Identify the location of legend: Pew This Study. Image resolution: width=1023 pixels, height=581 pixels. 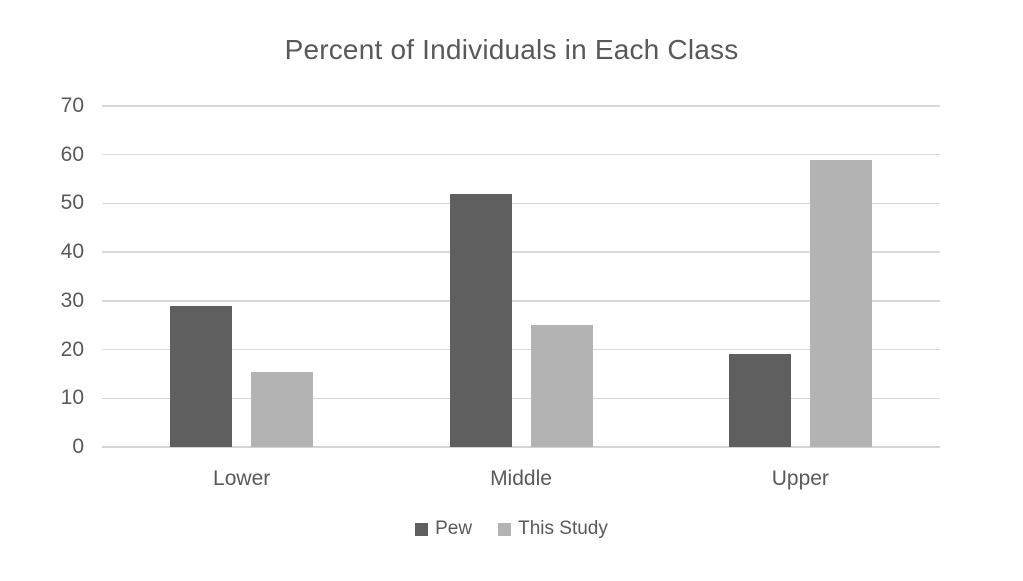
(511, 529).